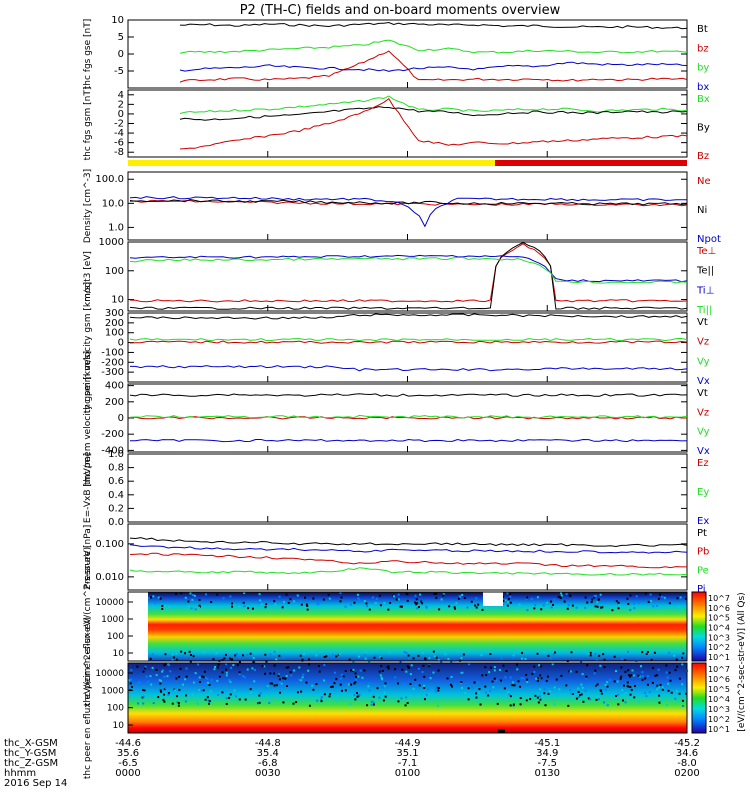 Image resolution: width=750 pixels, height=800 pixels. What do you see at coordinates (407, 698) in the screenshot?
I see `spectrogram` at bounding box center [407, 698].